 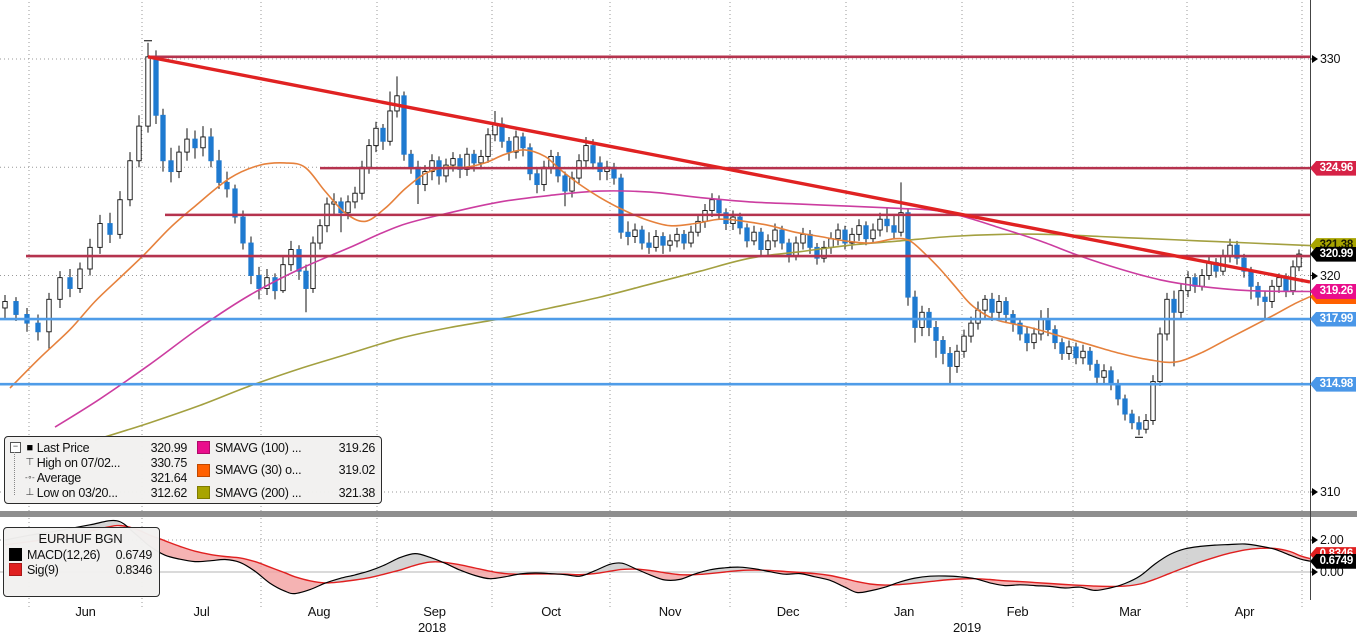 What do you see at coordinates (64, 554) in the screenshot?
I see `legend-label: MACD(12,26)` at bounding box center [64, 554].